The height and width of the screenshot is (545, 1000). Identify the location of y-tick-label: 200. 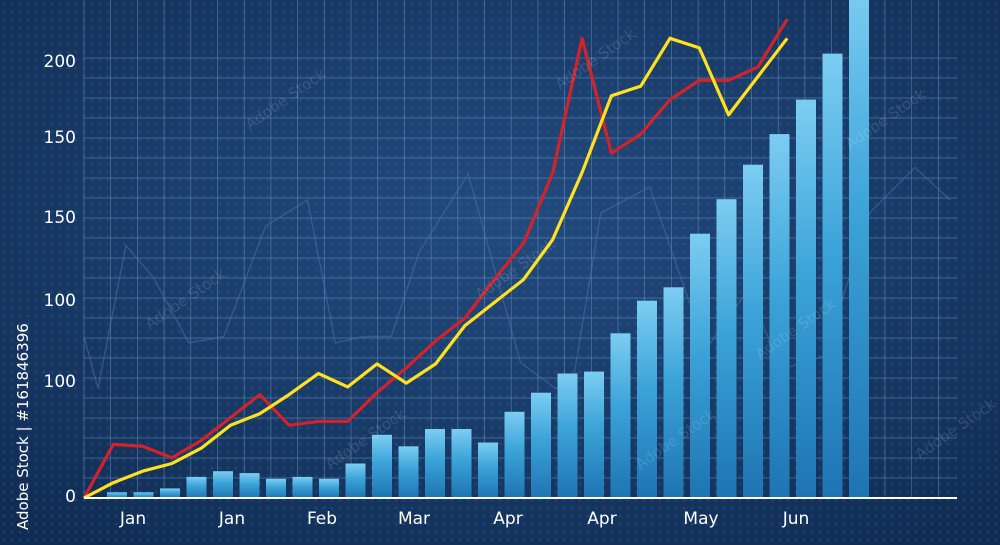
(60, 62).